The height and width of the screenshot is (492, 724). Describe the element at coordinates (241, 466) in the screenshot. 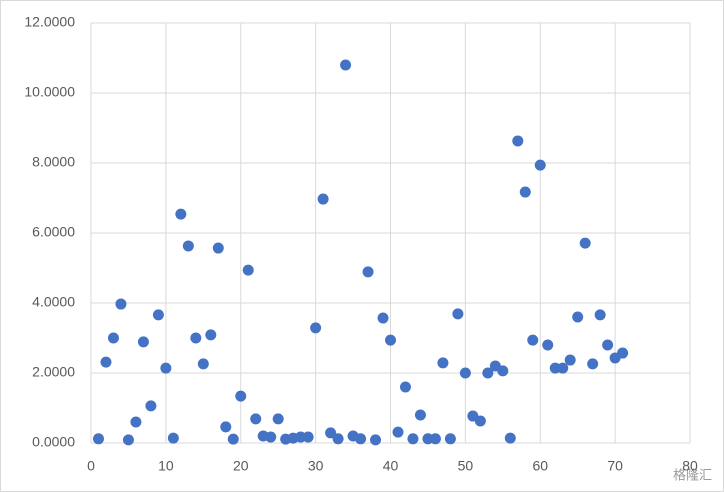

I see `x-tick-label: 20` at that location.